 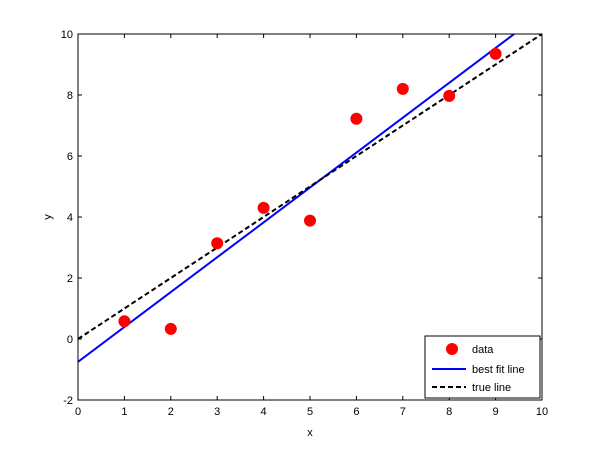 What do you see at coordinates (310, 433) in the screenshot?
I see `x-axis-label: x` at bounding box center [310, 433].